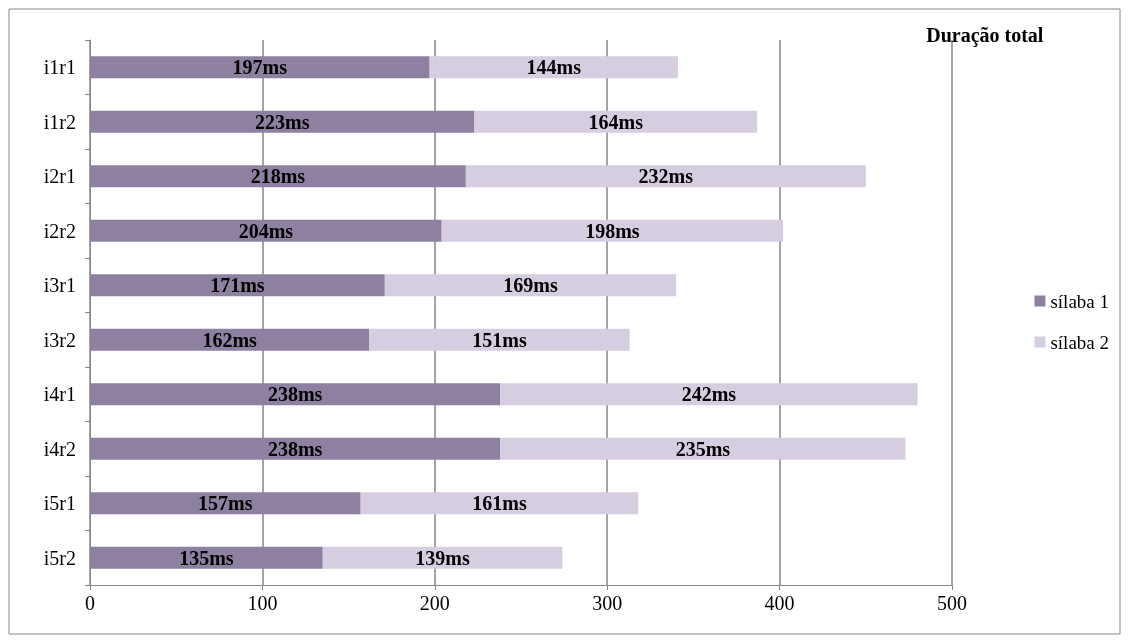  What do you see at coordinates (59, 121) in the screenshot?
I see `y-tick-label: i1r2` at bounding box center [59, 121].